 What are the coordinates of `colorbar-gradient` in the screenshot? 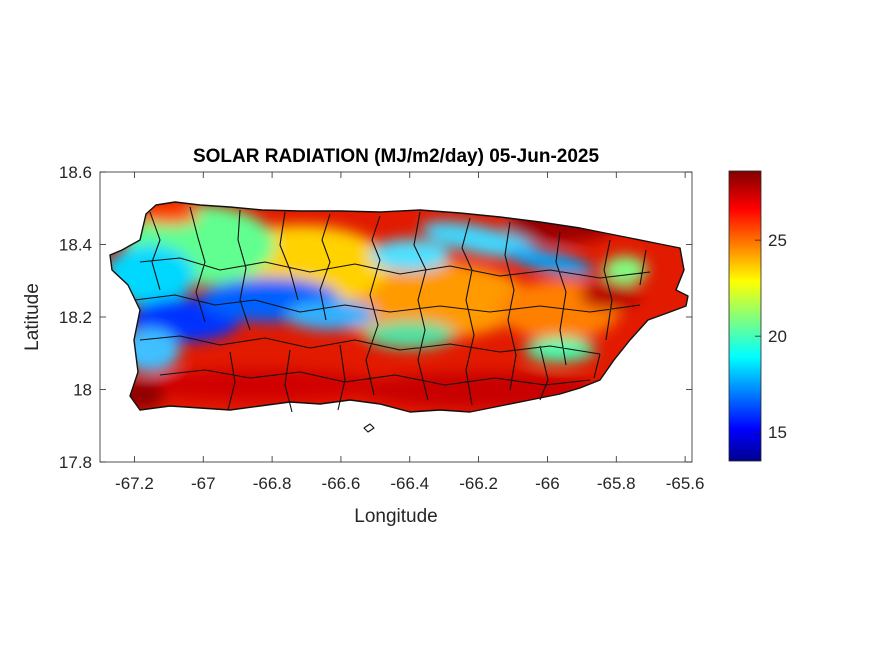 It's located at (745, 316).